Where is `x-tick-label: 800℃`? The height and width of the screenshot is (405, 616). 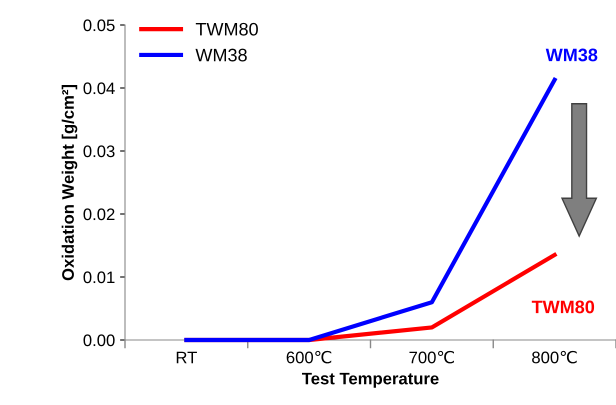 x-tick-label: 800℃ is located at coordinates (554, 357).